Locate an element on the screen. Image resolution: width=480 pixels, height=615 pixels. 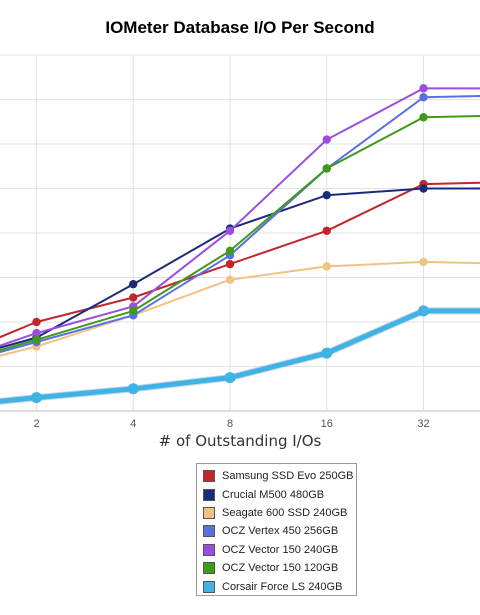
legend-label: Seagate 600 SSD 240GB is located at coordinates (285, 512).